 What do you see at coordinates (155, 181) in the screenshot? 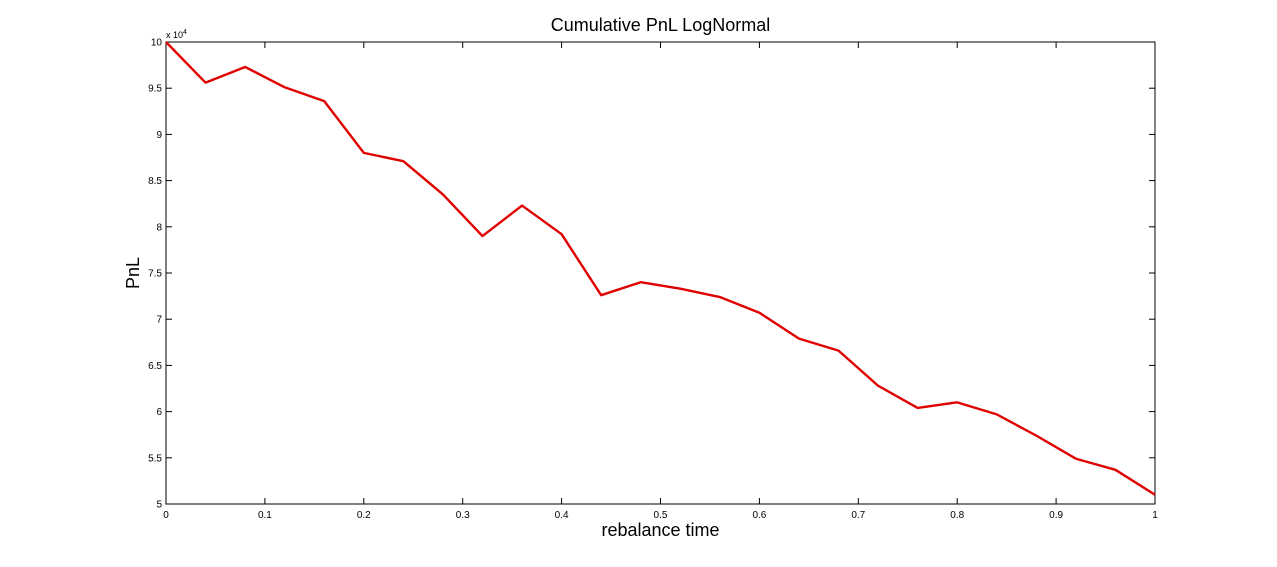
I see `y-tick-label: 8.5` at bounding box center [155, 181].